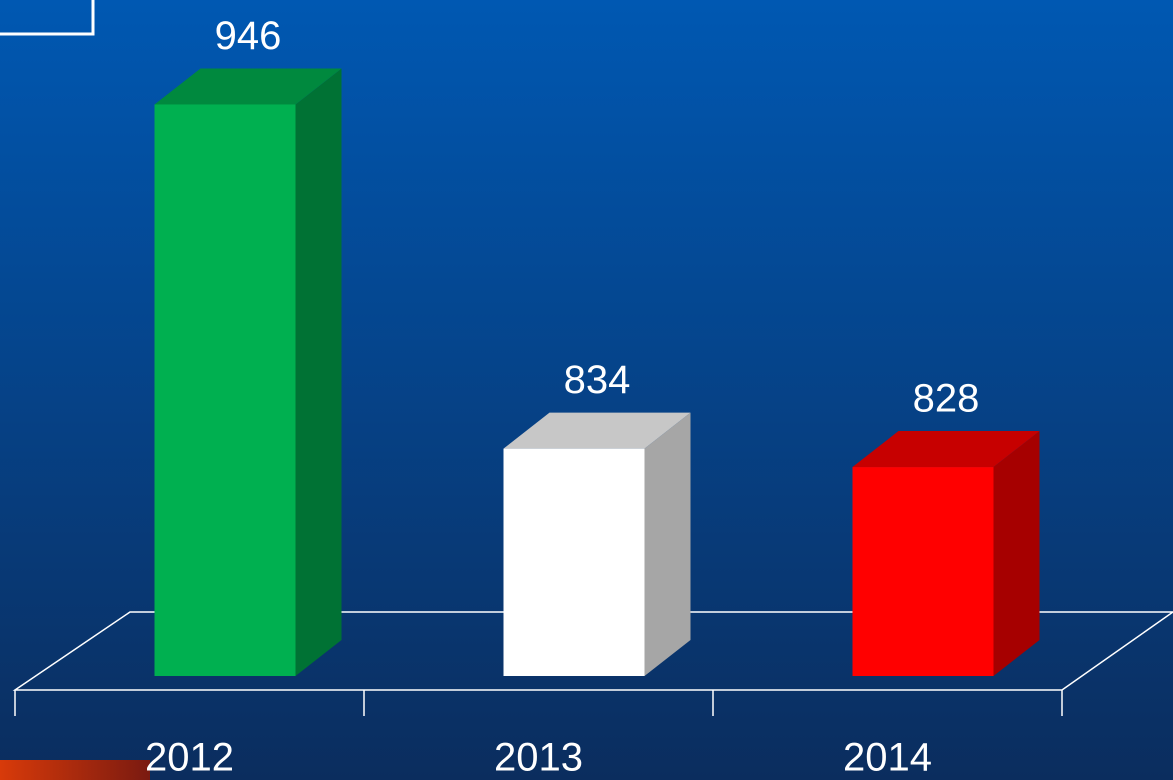 This screenshot has width=1173, height=780. Describe the element at coordinates (248, 36) in the screenshot. I see `data-label: 946` at that location.